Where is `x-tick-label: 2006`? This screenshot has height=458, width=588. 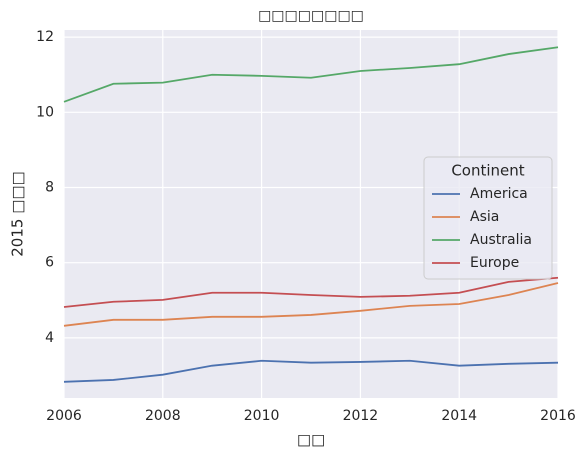 x-tick-label: 2006 is located at coordinates (64, 416).